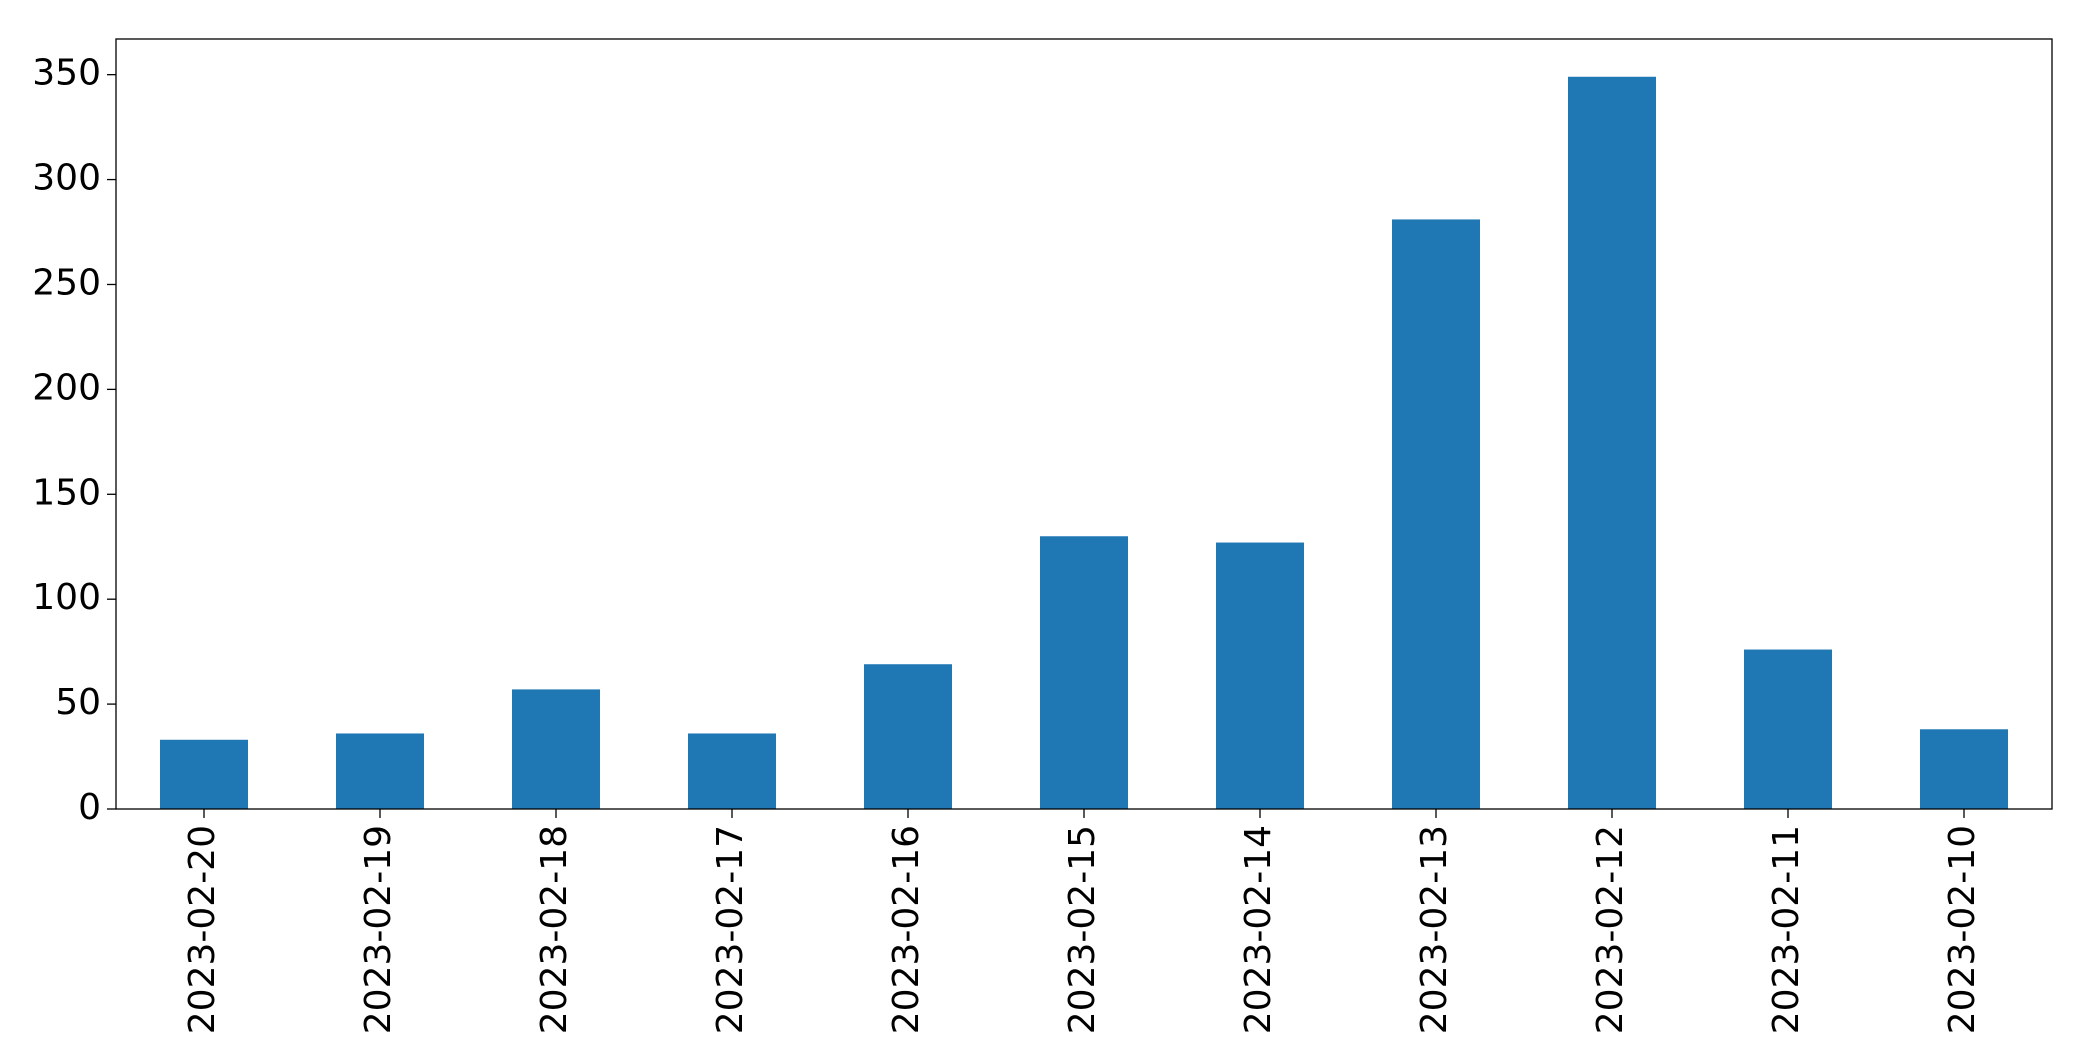 The image size is (2093, 1061). Describe the element at coordinates (66, 73) in the screenshot. I see `y-tick-label: 350` at that location.